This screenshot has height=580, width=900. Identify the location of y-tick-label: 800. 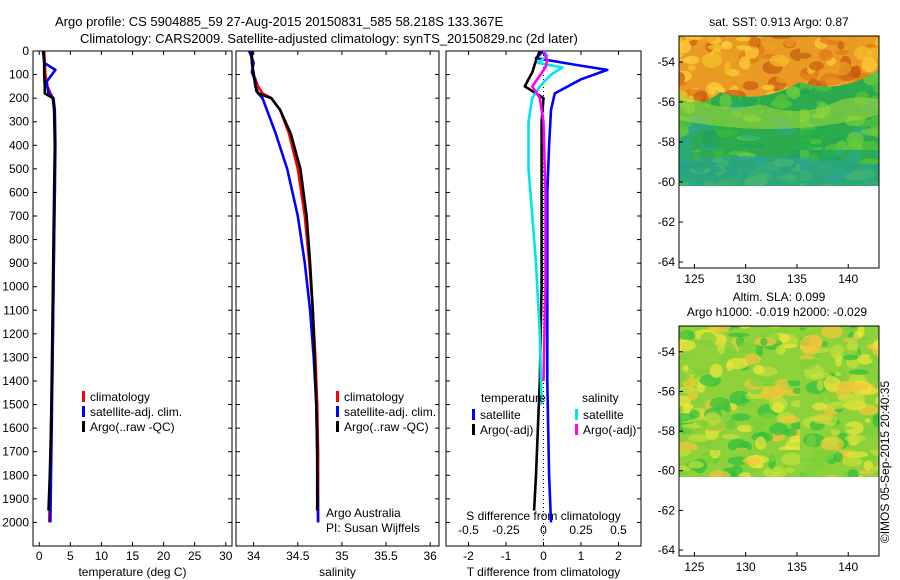
(19, 240).